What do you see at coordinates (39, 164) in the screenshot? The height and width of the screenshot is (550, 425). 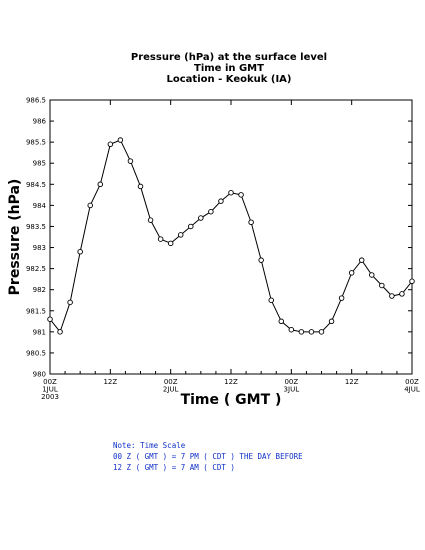 I see `y-tick-label: 985` at bounding box center [39, 164].